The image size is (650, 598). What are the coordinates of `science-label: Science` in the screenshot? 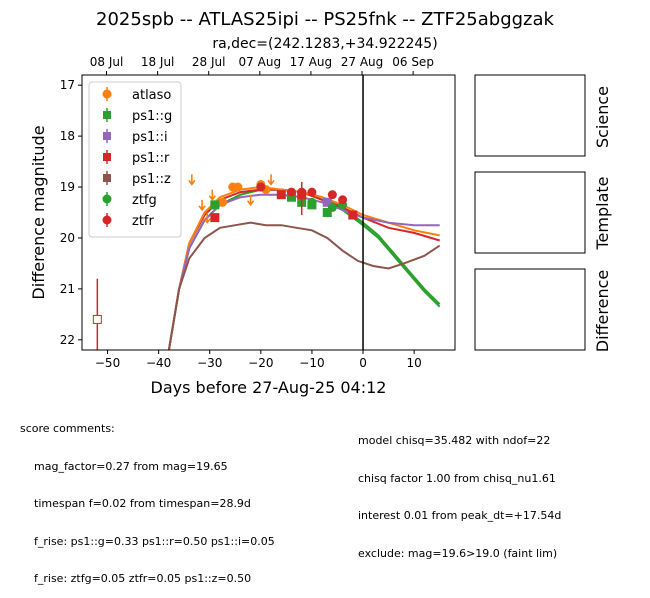 It's located at (602, 117).